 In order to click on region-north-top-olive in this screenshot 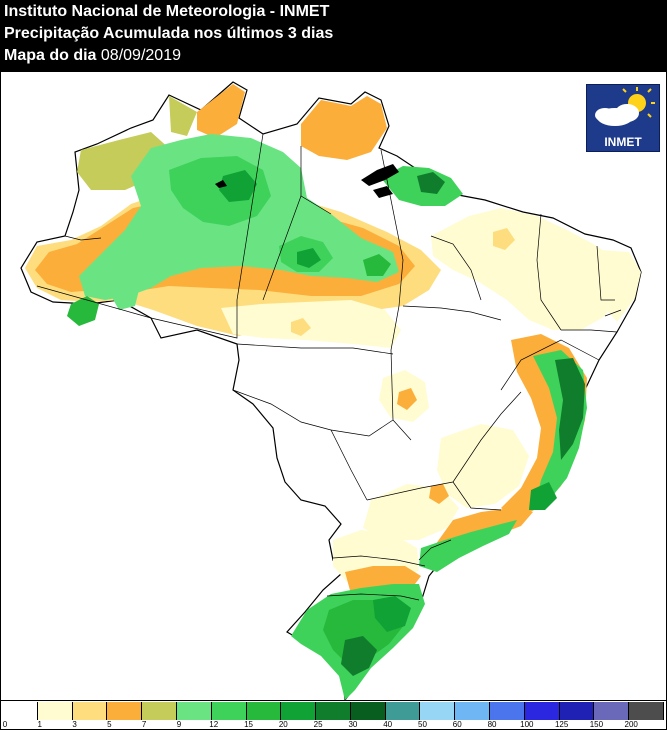, I will do `click(183, 116)`.